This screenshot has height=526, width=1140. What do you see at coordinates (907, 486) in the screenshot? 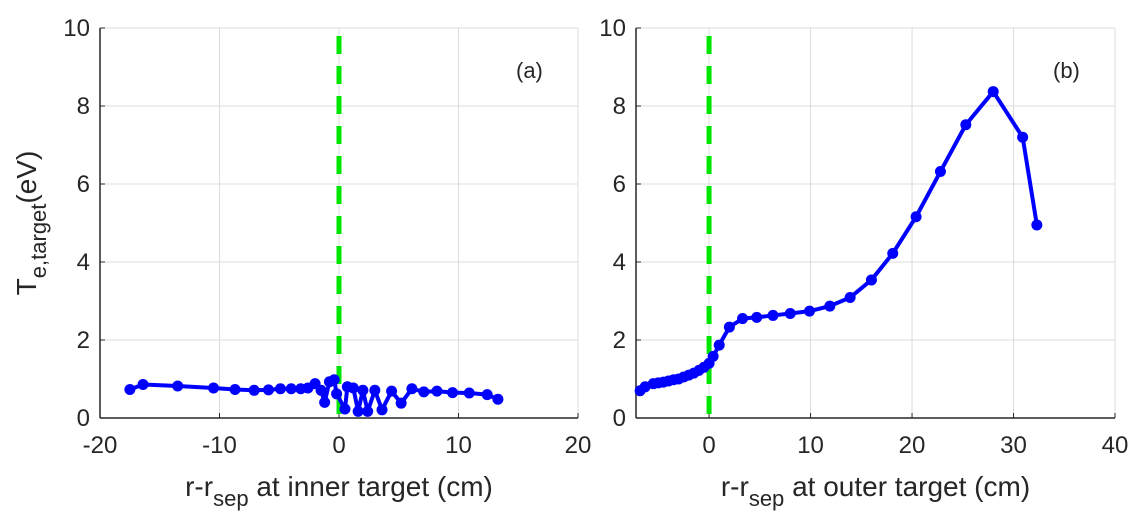
I see `x-label-rest: at outer target (cm)` at bounding box center [907, 486].